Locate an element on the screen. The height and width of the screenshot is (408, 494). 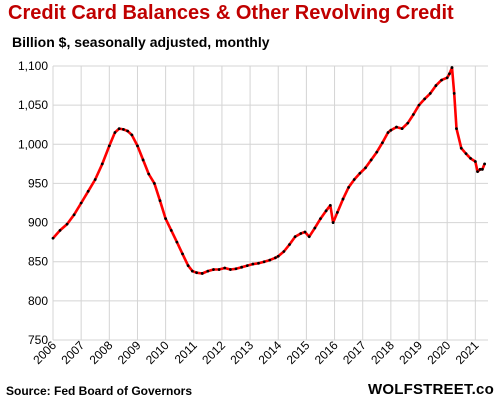
y-tick-label: 1,000 is located at coordinates (33, 144).